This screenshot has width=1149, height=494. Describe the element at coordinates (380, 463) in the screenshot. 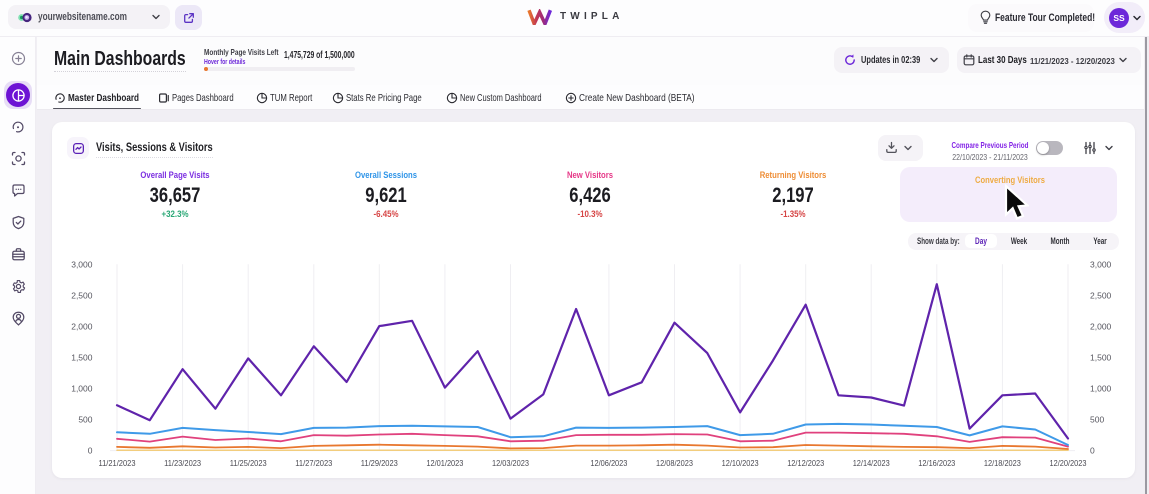

I see `svg-text: 11/29/2023` at that location.